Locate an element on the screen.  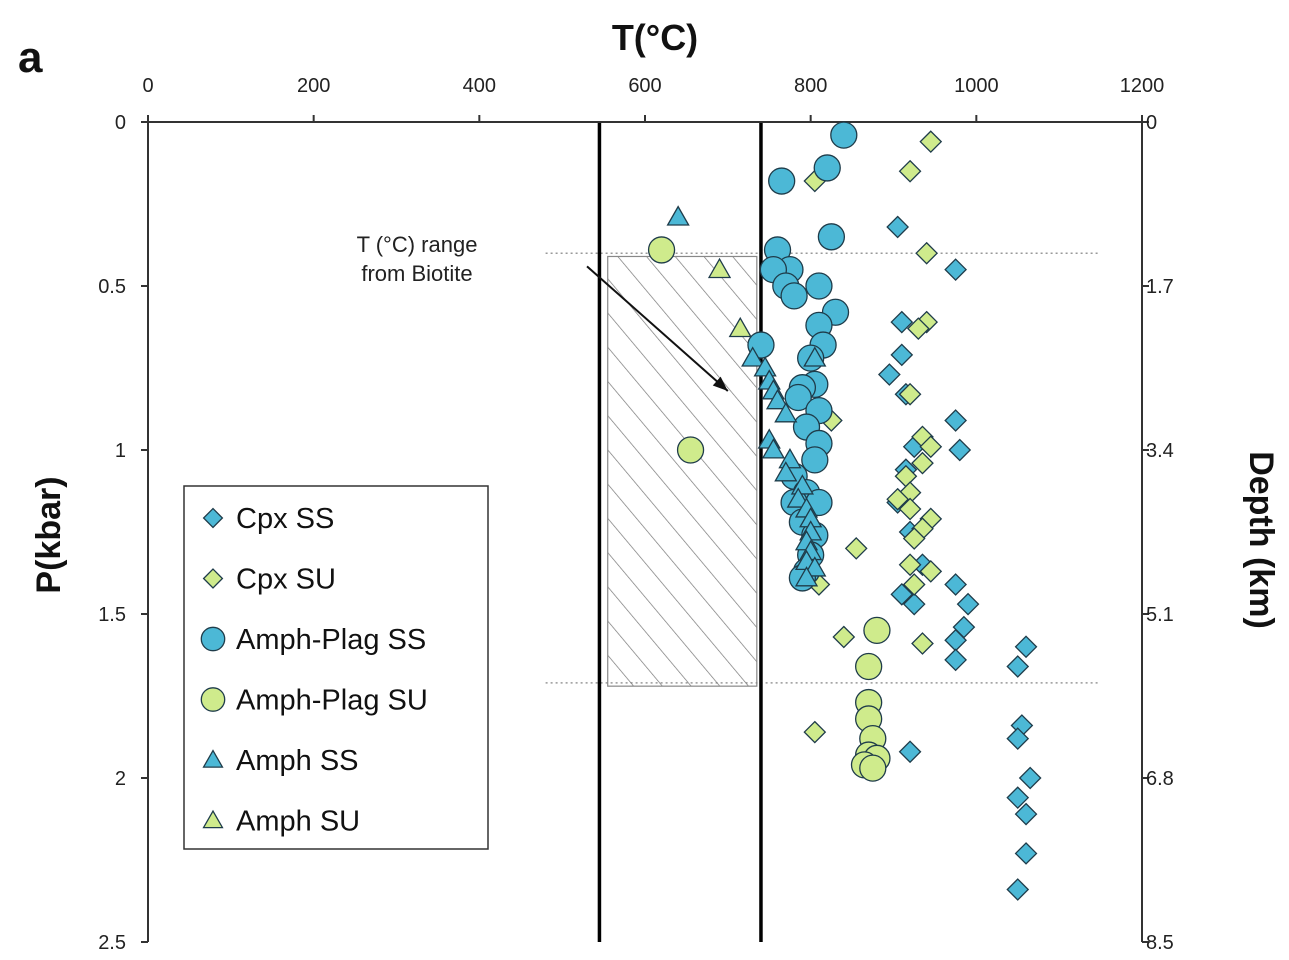
legend-box is located at coordinates (336, 667).